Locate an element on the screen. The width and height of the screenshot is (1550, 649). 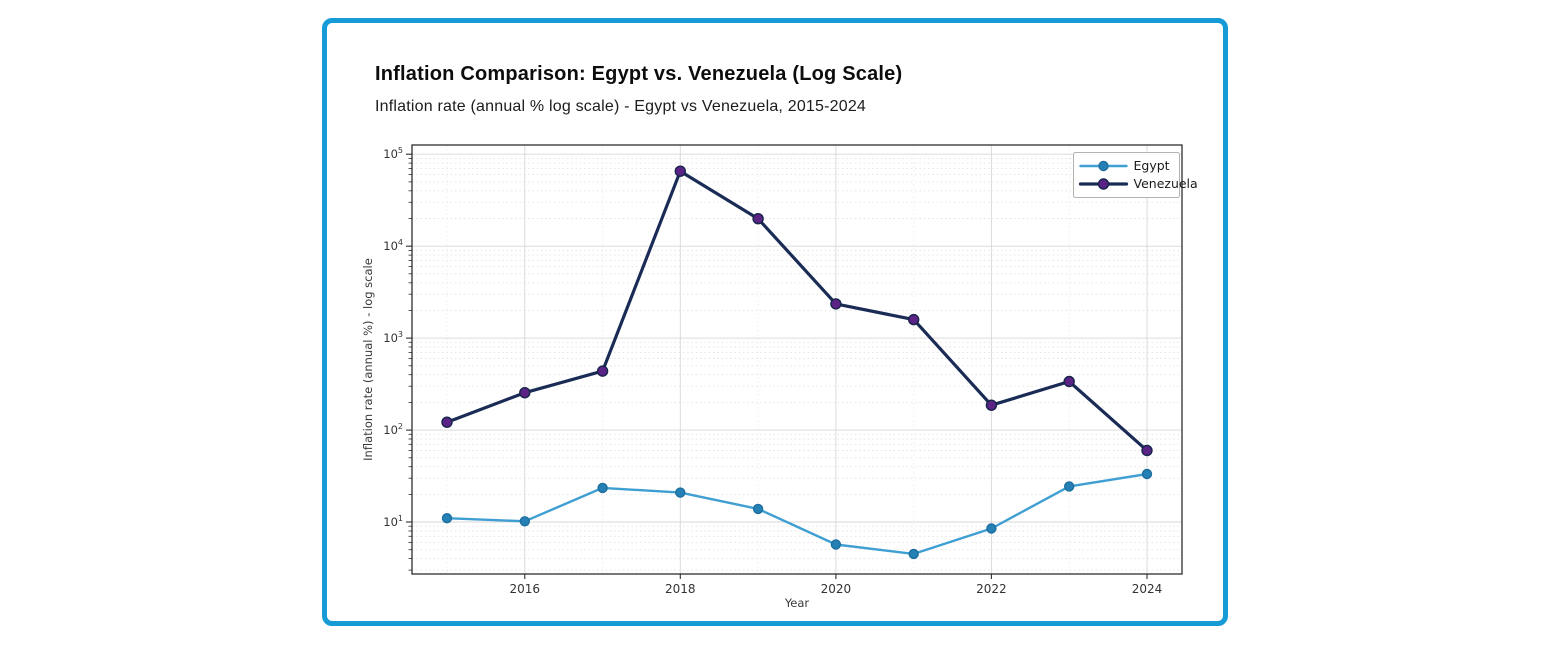
x-tick-label: 2024 is located at coordinates (1147, 589).